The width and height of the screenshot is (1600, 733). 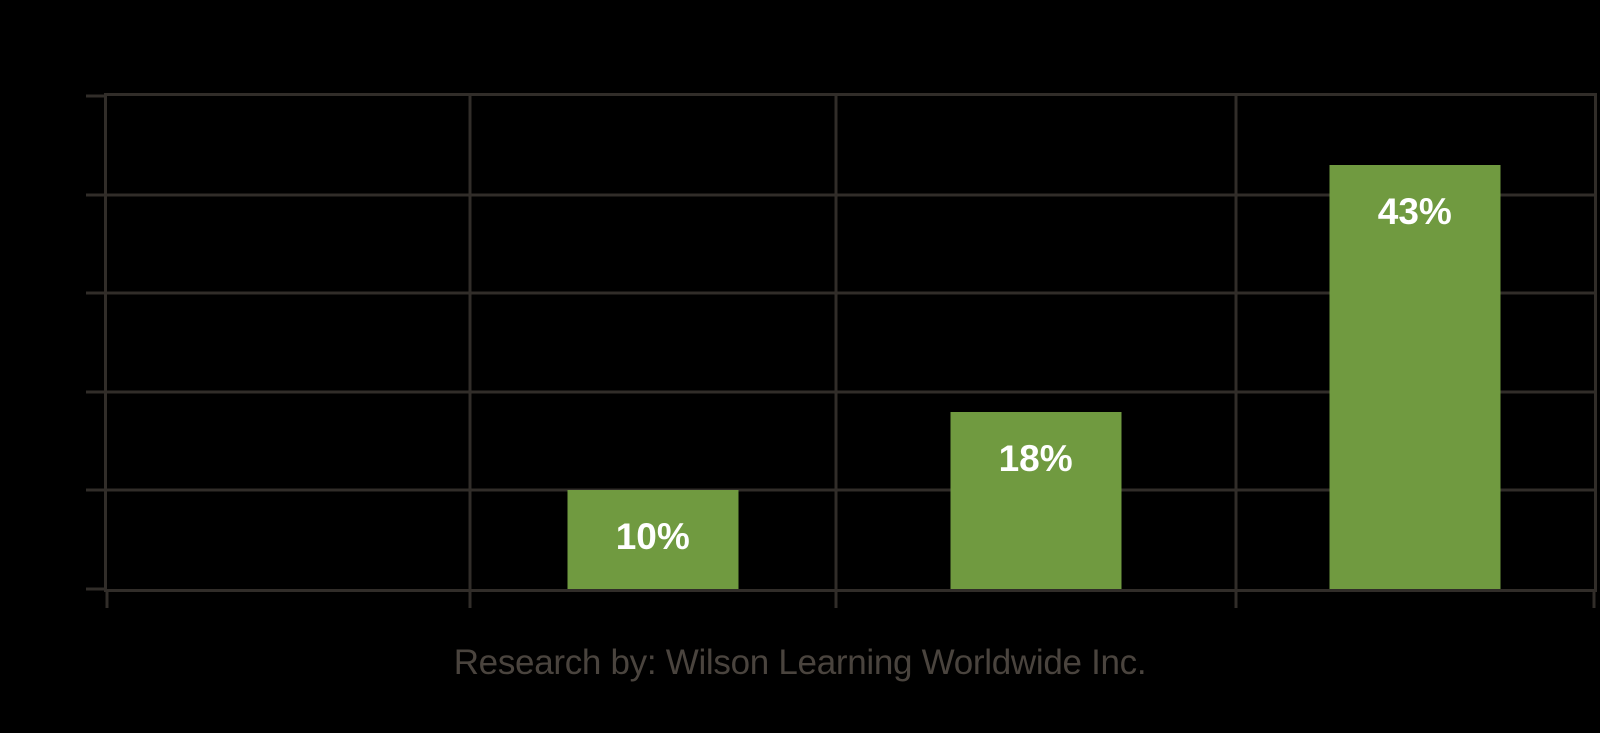 I want to click on bar-value-label: 18%, so click(x=1035, y=458).